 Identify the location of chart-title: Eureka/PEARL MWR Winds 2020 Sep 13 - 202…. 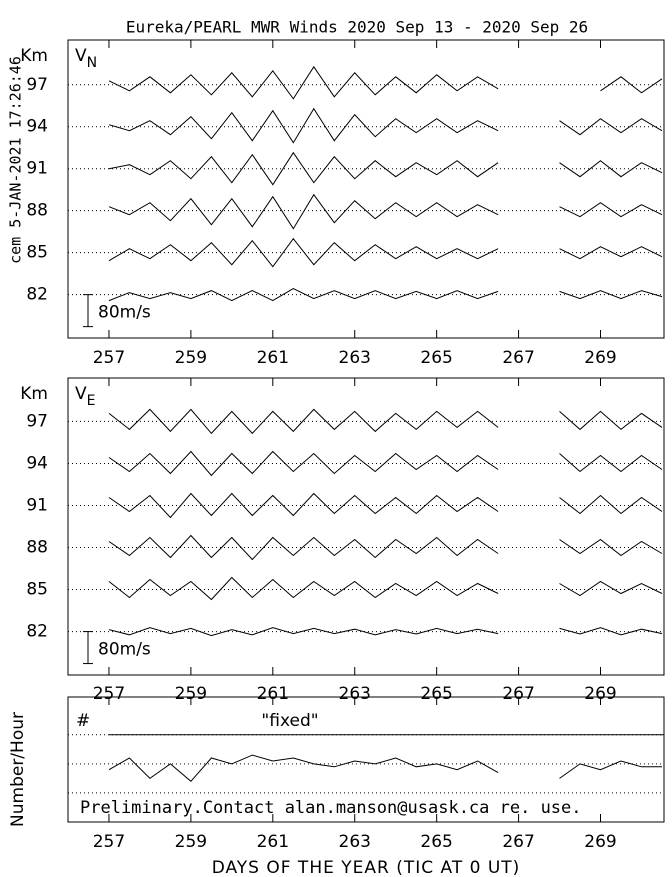
(357, 27).